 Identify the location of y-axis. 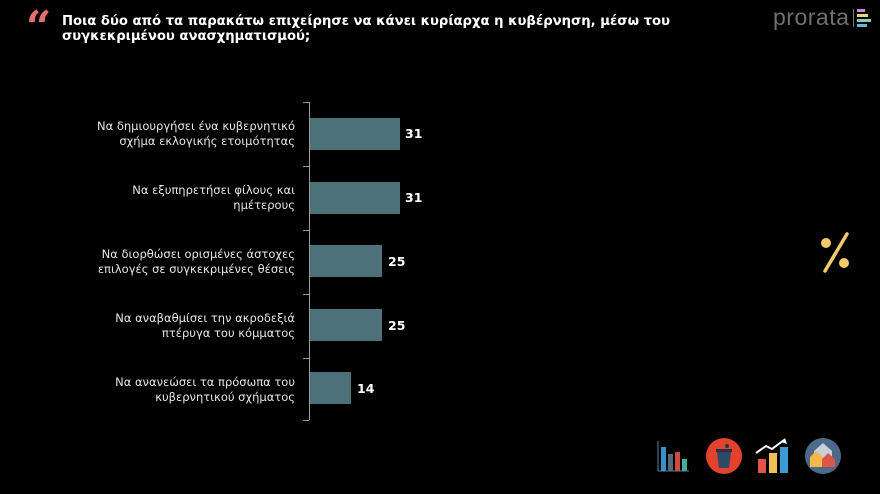
(309, 261).